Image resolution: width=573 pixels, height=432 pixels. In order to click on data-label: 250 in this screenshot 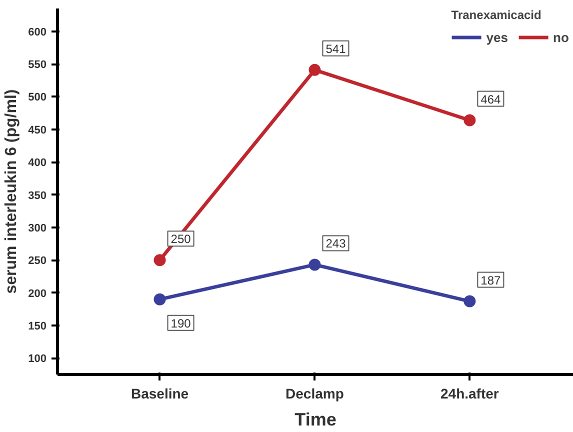, I will do `click(181, 239)`.